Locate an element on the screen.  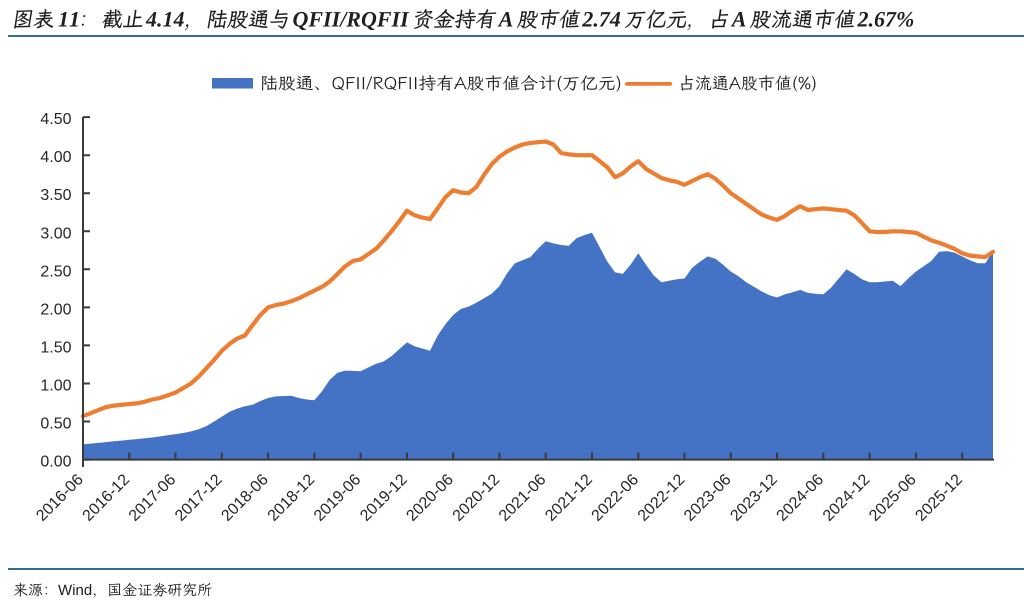
svg-text: 4.50 is located at coordinates (55, 119).